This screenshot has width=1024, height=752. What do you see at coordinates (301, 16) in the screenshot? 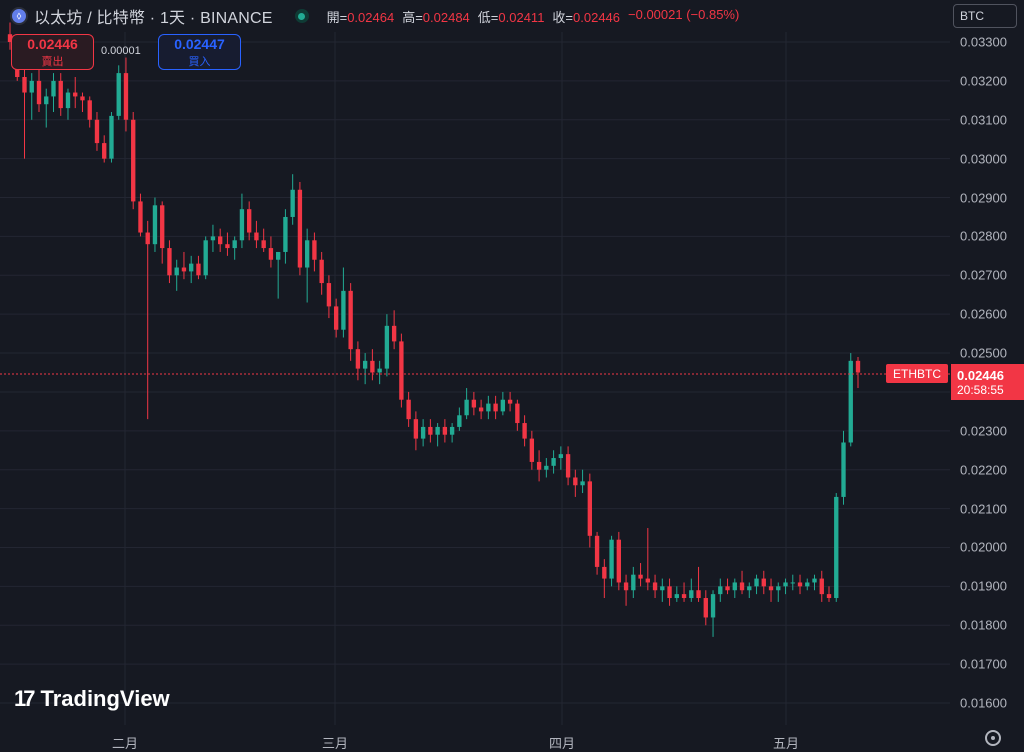
I see `market-status-icon` at bounding box center [301, 16].